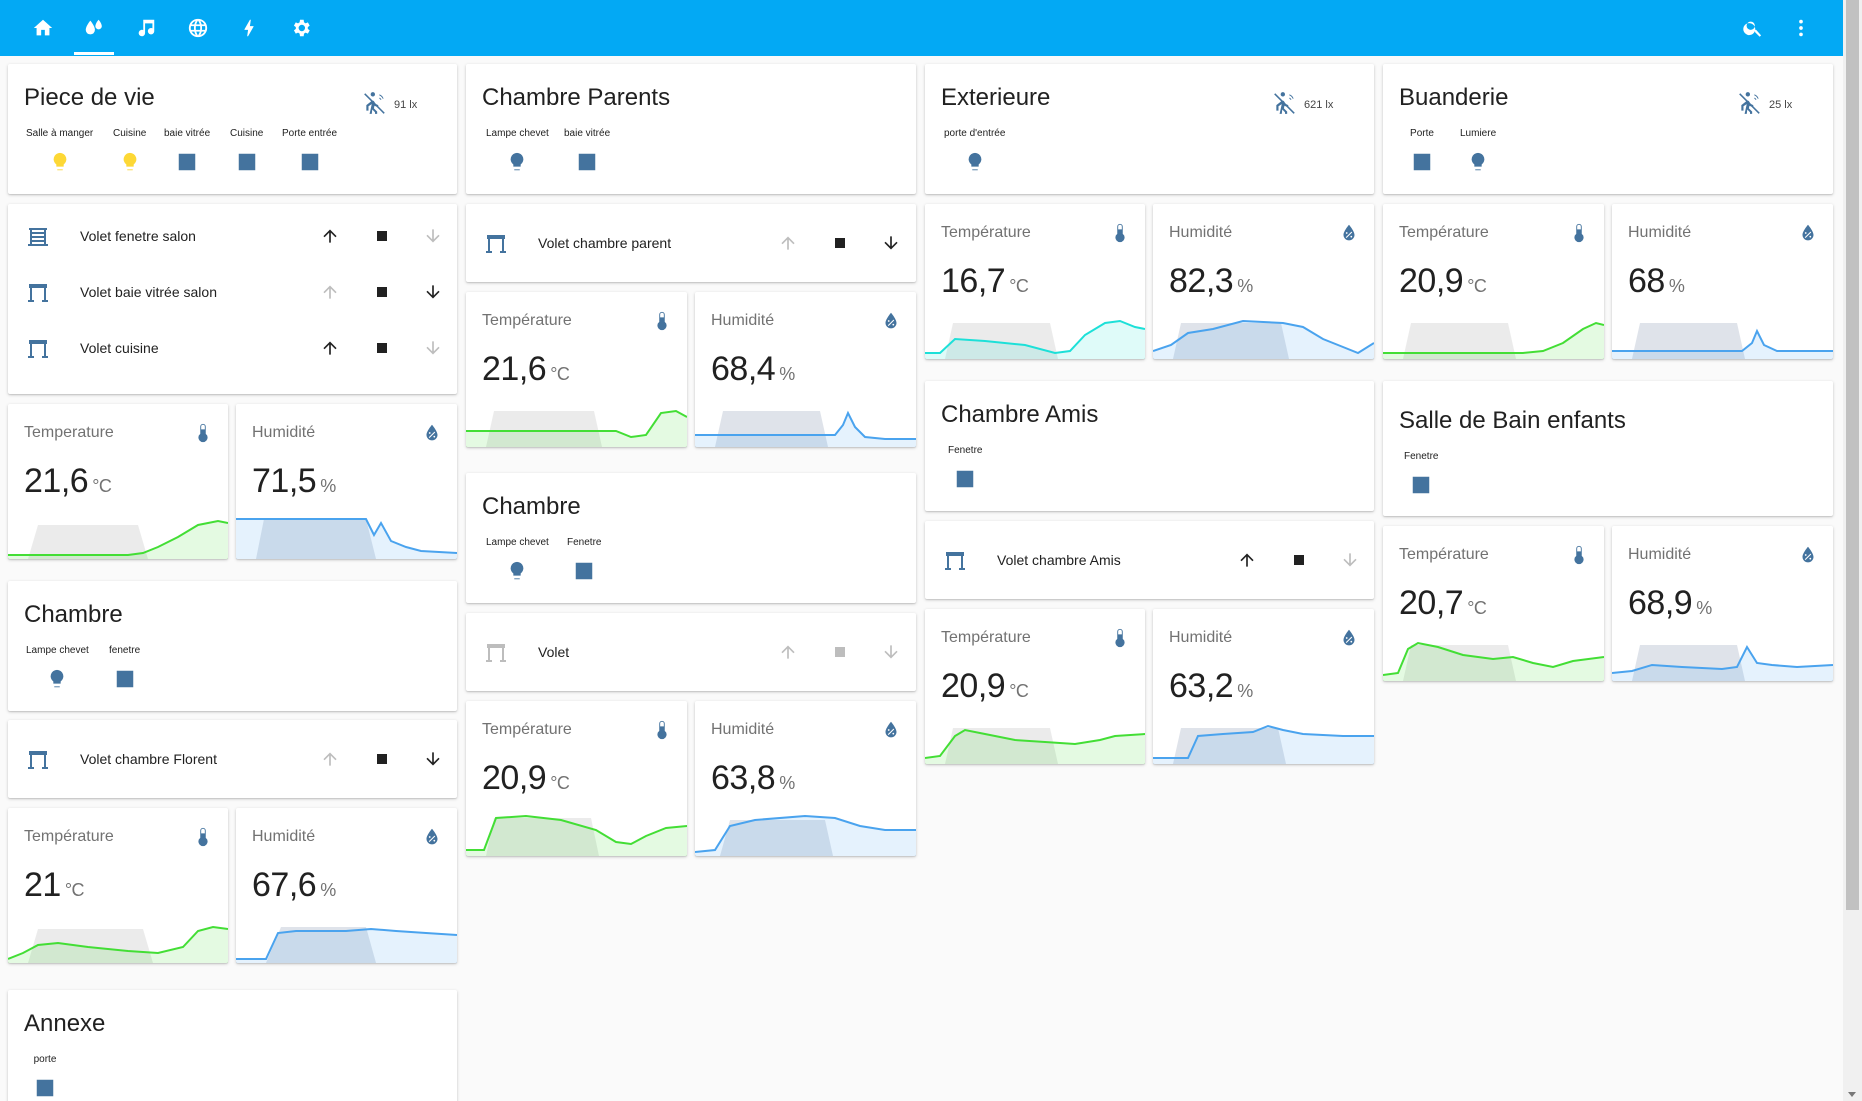  I want to click on entity-porte-d-entree: porte d'entrée, so click(974, 151).